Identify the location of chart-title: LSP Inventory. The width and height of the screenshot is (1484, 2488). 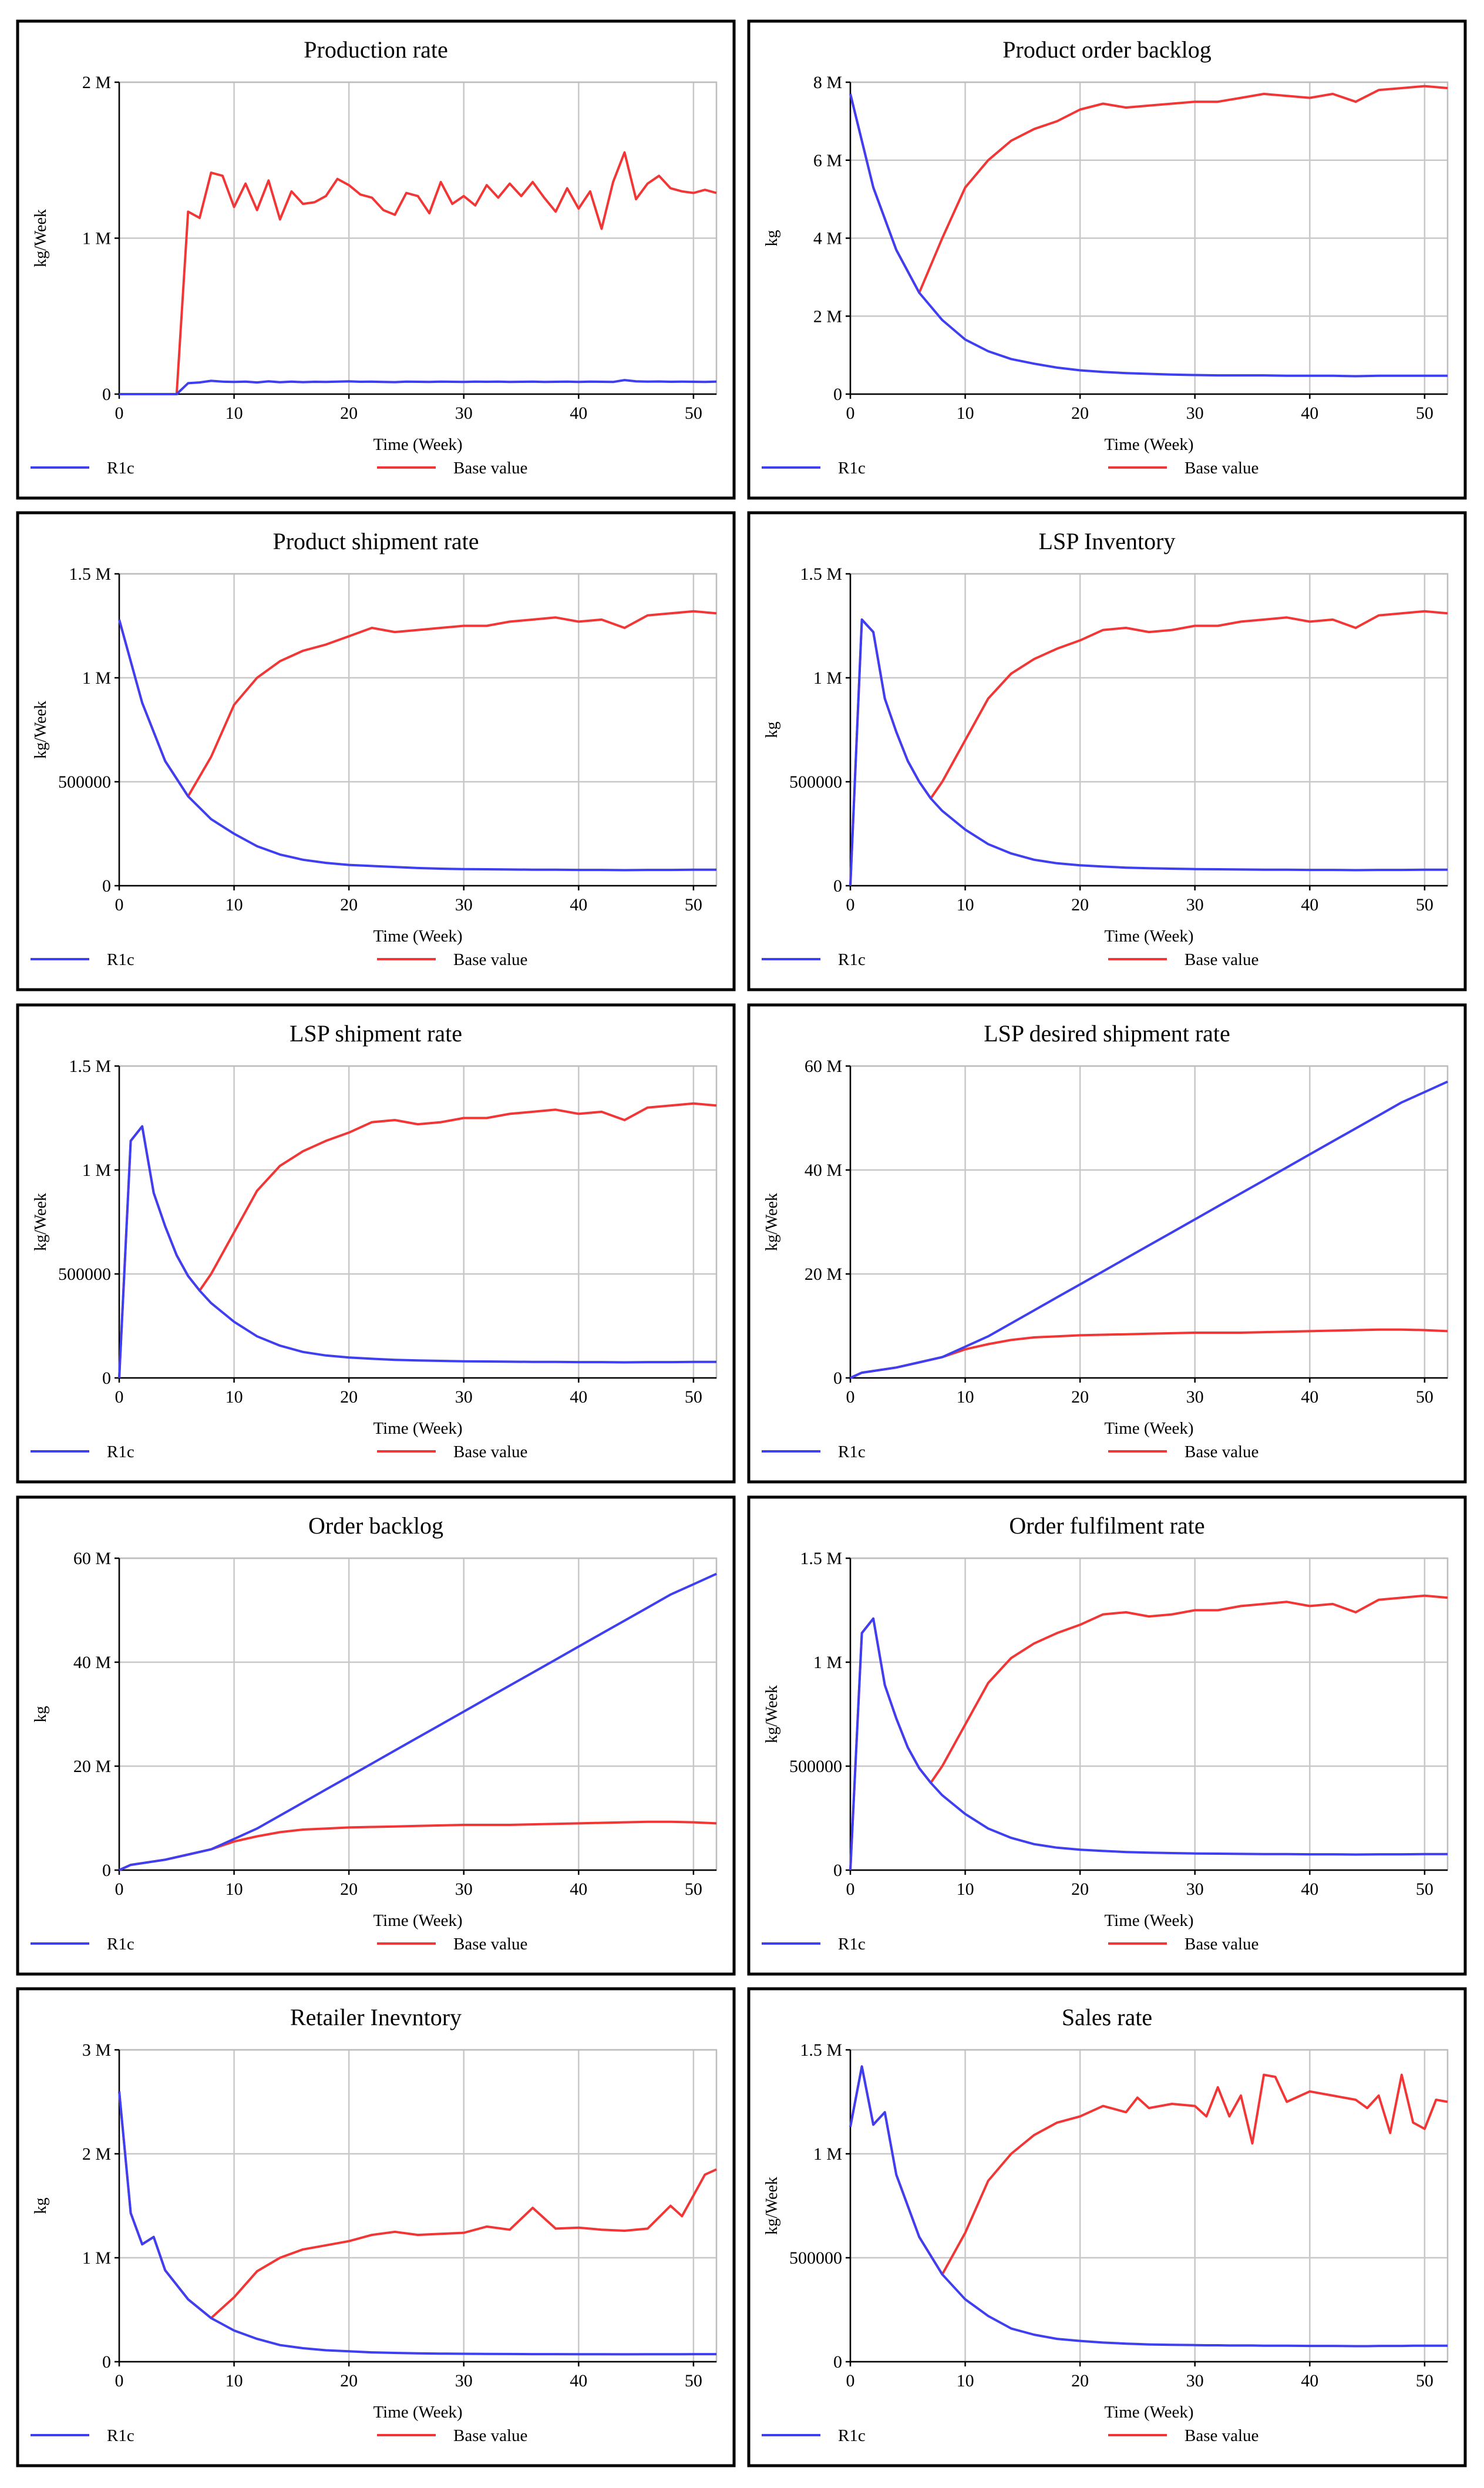
(1107, 541).